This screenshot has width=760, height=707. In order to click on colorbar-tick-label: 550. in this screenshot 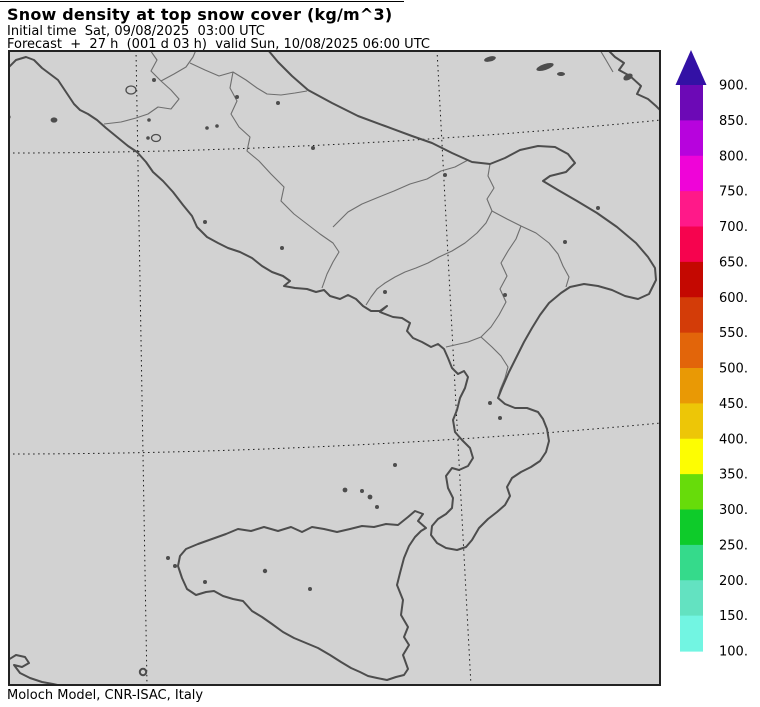, I will do `click(733, 333)`.